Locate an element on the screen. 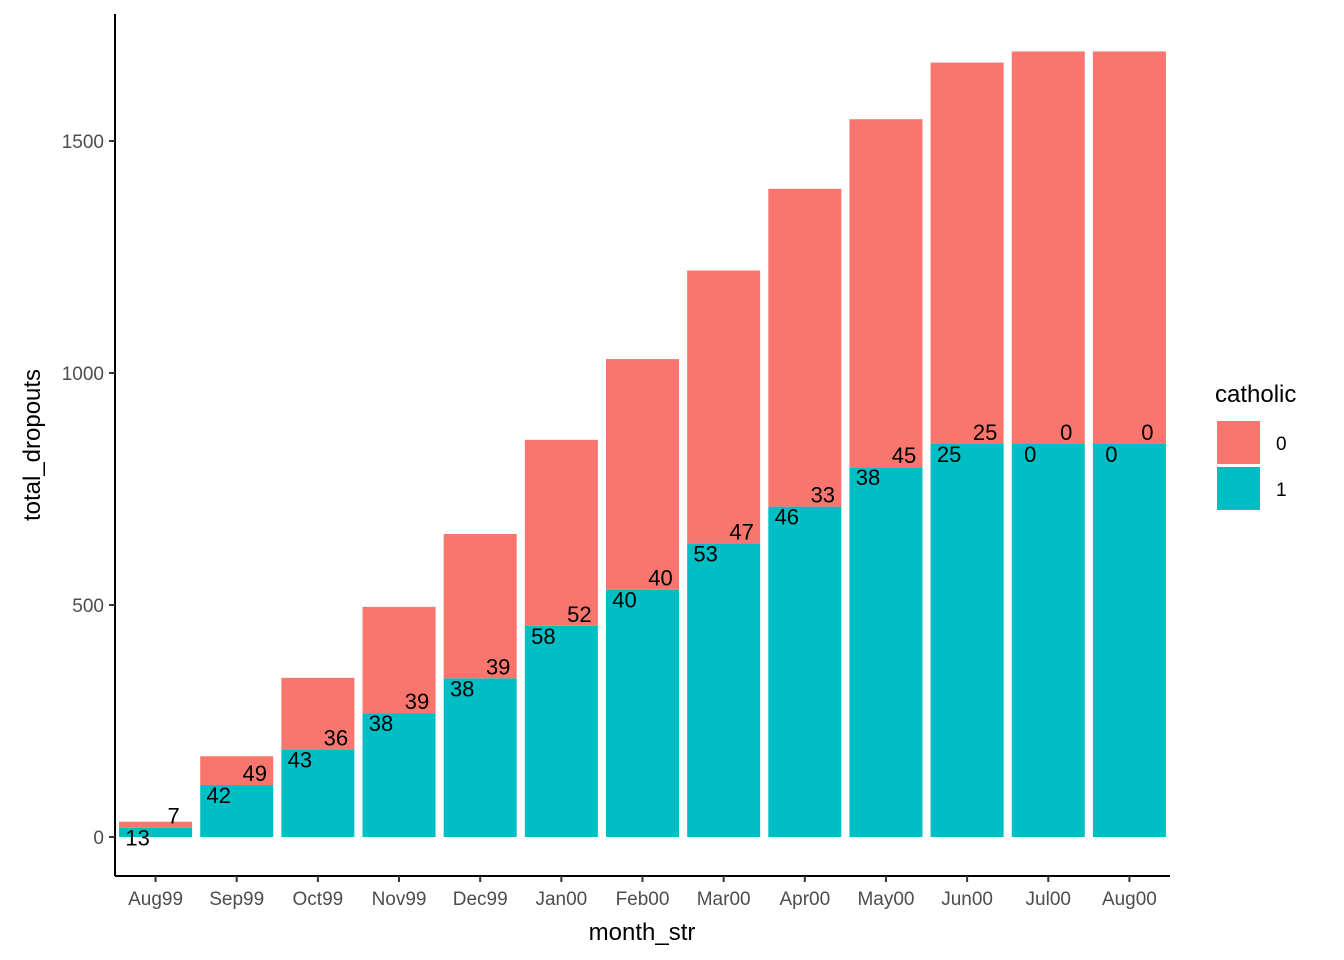  x-tick-label: Feb00 is located at coordinates (643, 899).